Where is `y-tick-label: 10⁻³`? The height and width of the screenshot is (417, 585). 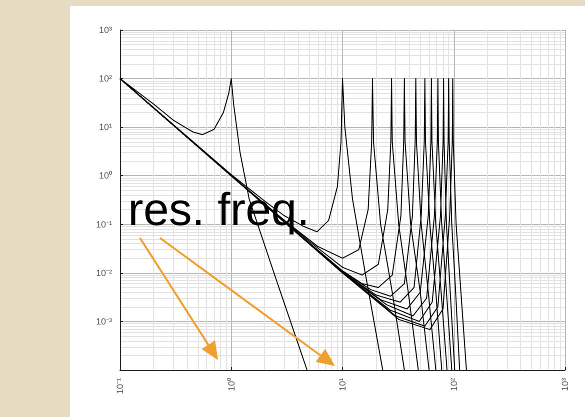
y-tick-label: 10⁻³ is located at coordinates (104, 321).